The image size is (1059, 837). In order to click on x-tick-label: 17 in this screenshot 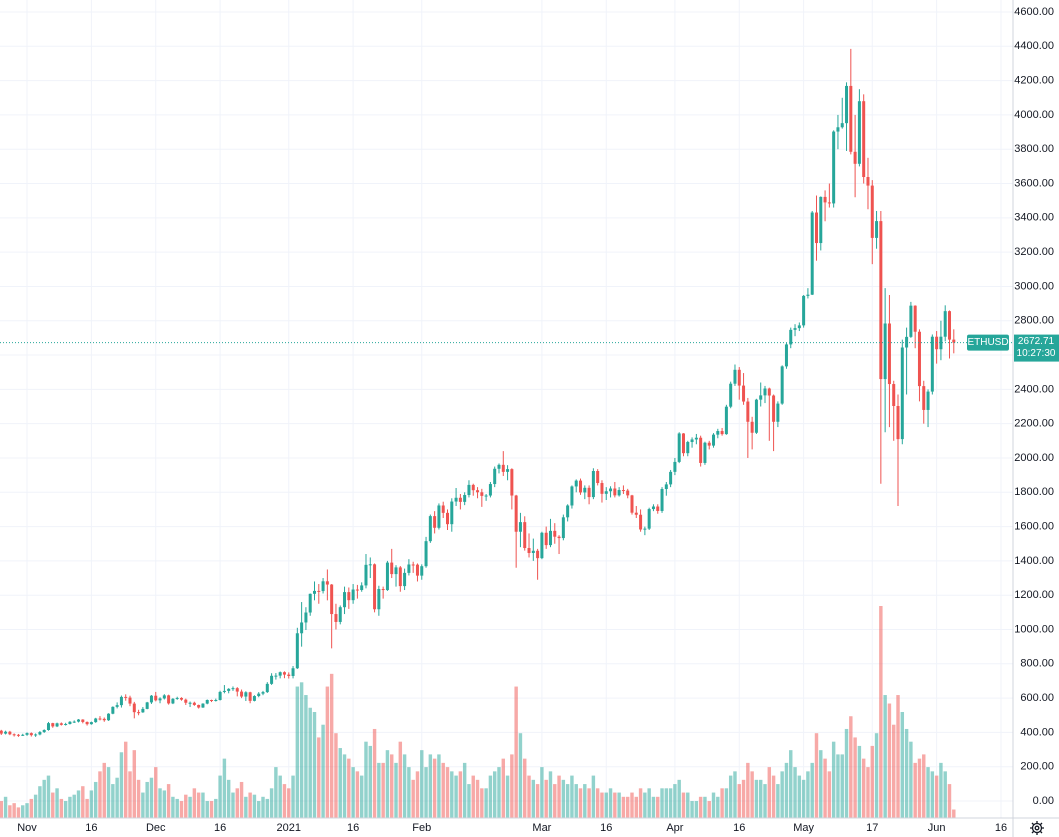, I will do `click(872, 828)`.